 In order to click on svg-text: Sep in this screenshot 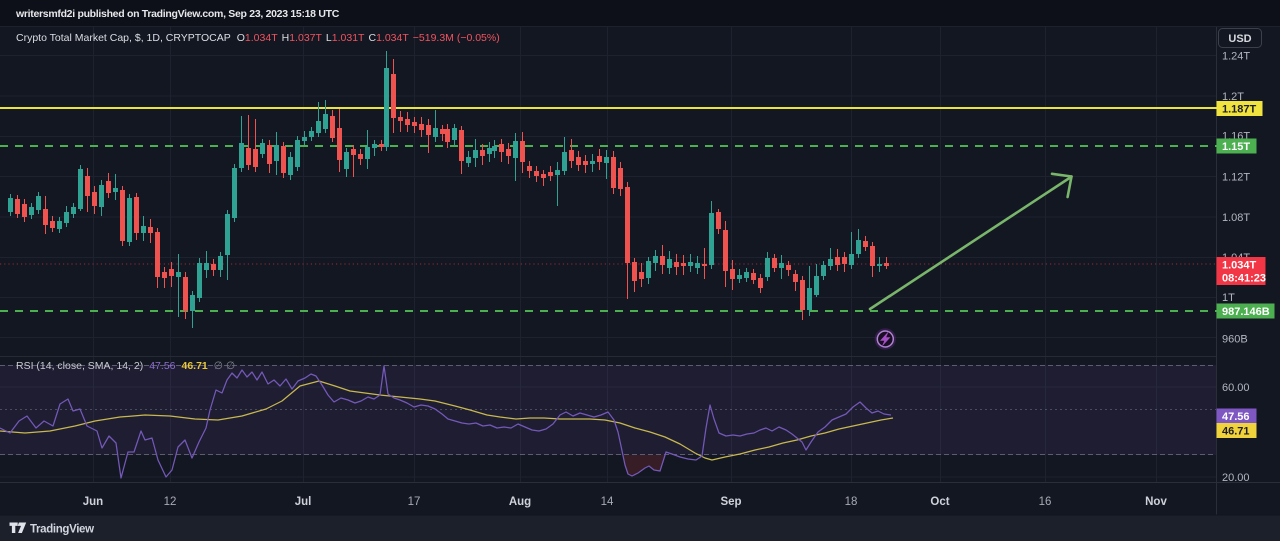, I will do `click(730, 502)`.